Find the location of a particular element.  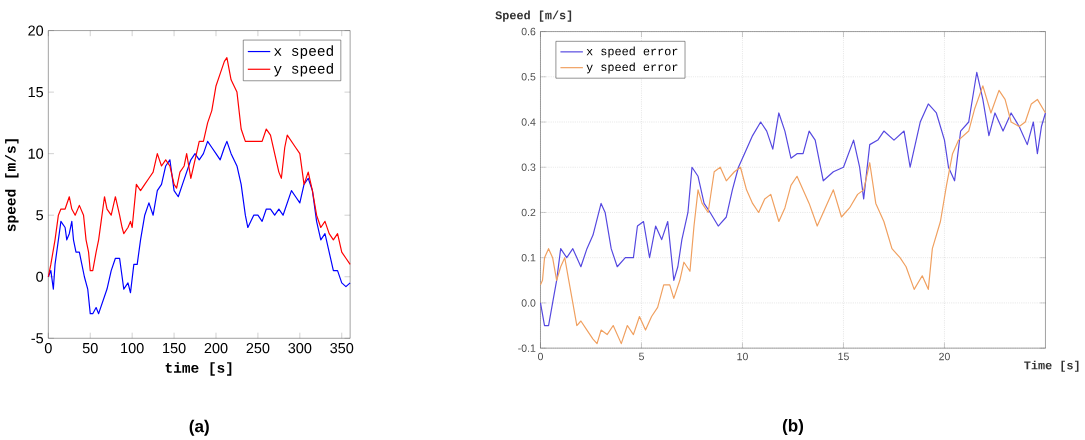

x-axis-title: time [s] is located at coordinates (198, 369).